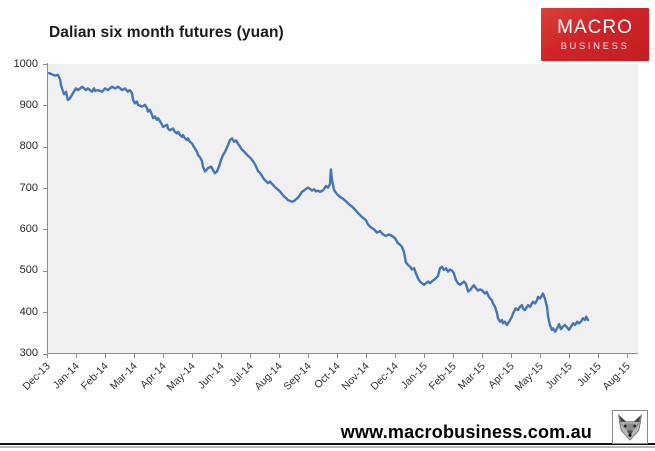  Describe the element at coordinates (28, 146) in the screenshot. I see `y-axis-tick-label: 800` at that location.